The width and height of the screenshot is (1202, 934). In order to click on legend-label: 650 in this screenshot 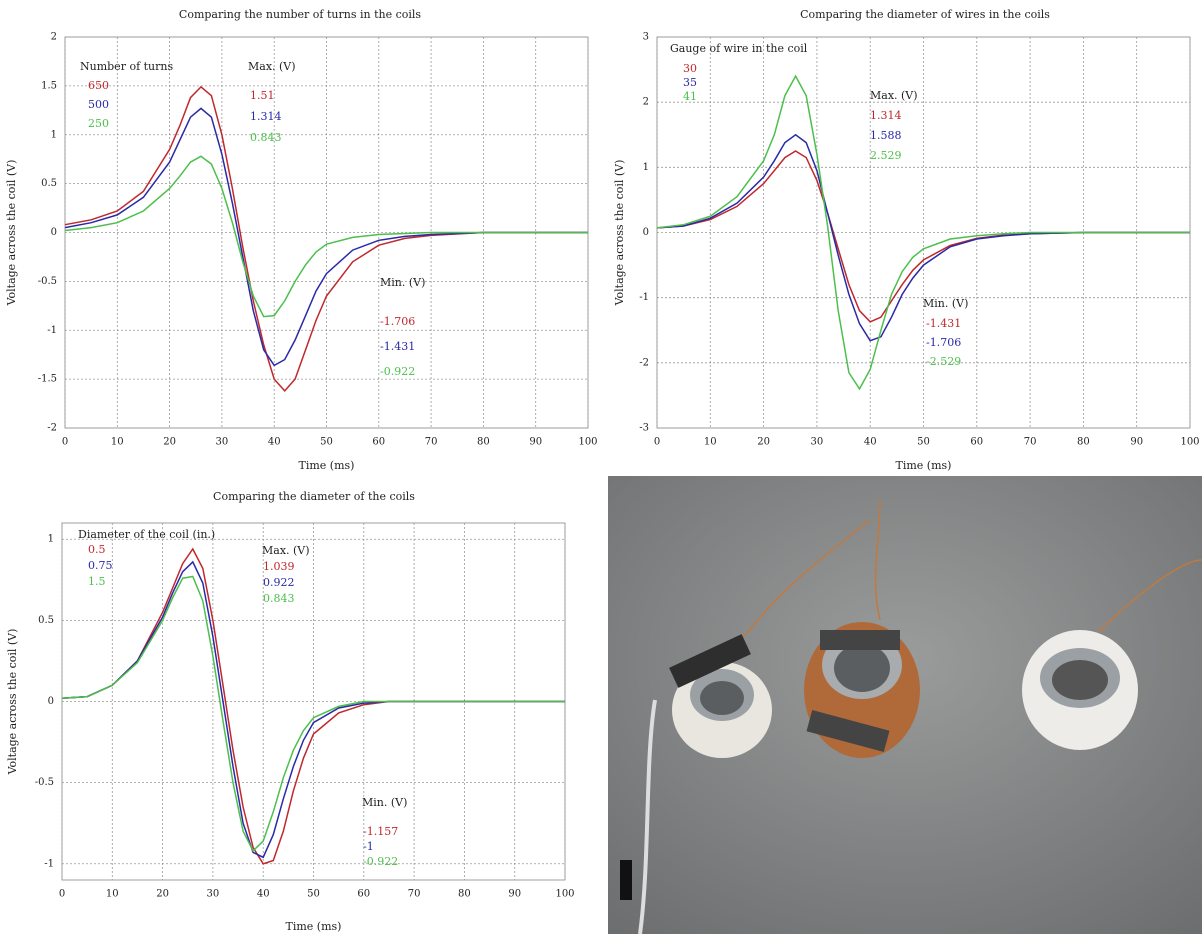, I will do `click(98, 85)`.